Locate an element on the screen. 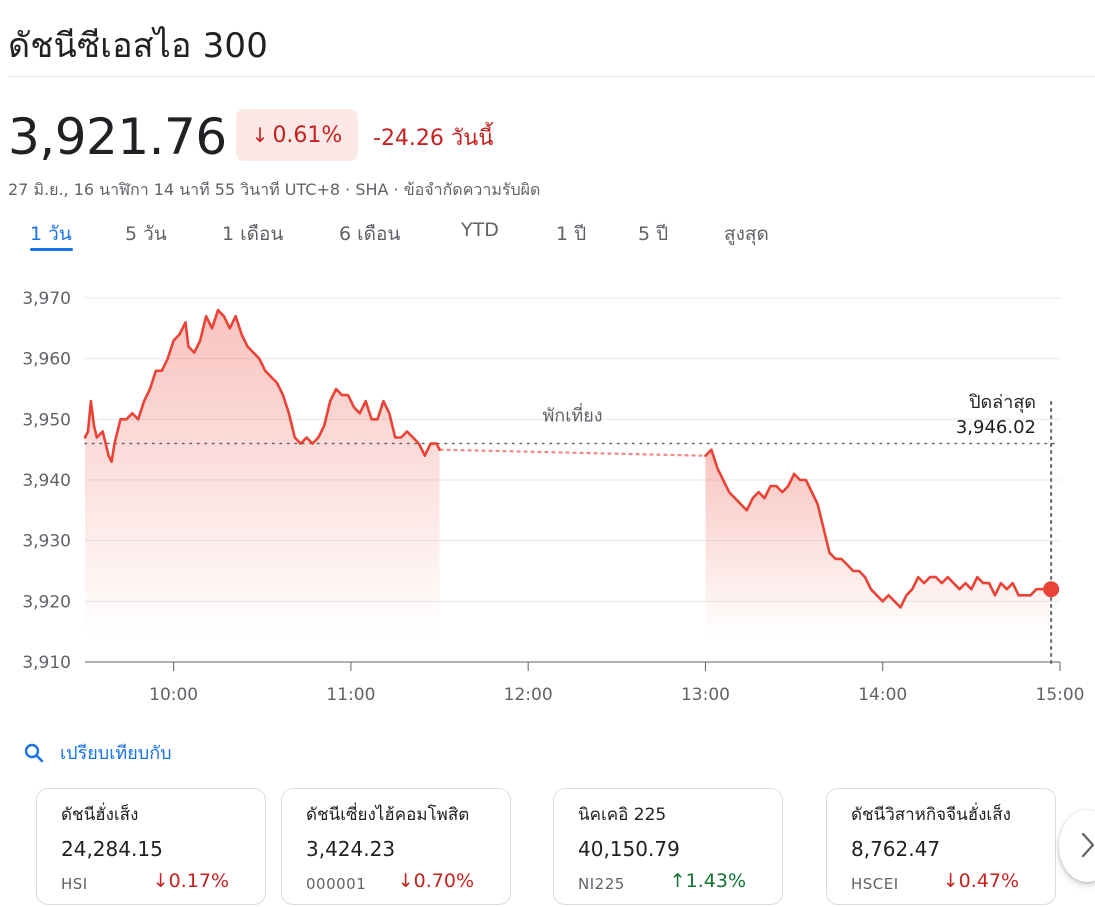 The height and width of the screenshot is (907, 1095). card-value: 3,424.23 is located at coordinates (351, 849).